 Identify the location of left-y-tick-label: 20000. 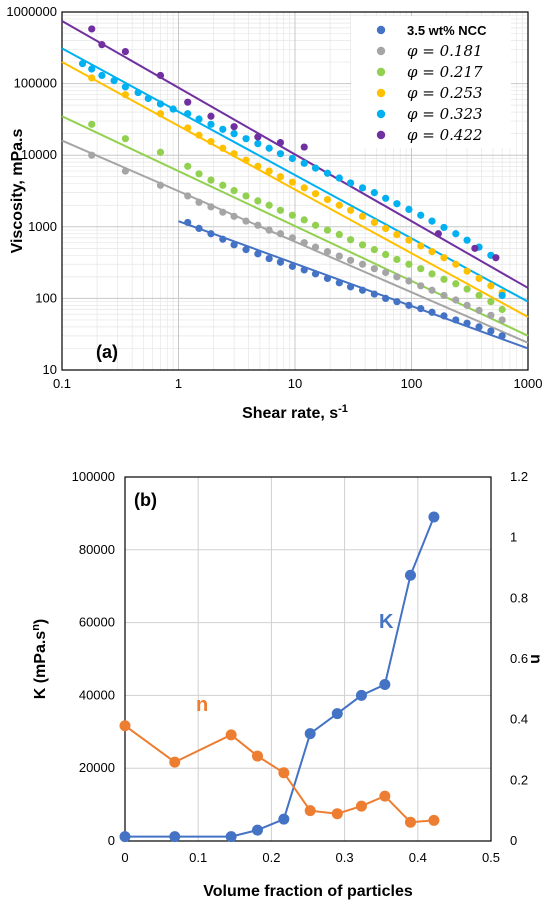
(97, 767).